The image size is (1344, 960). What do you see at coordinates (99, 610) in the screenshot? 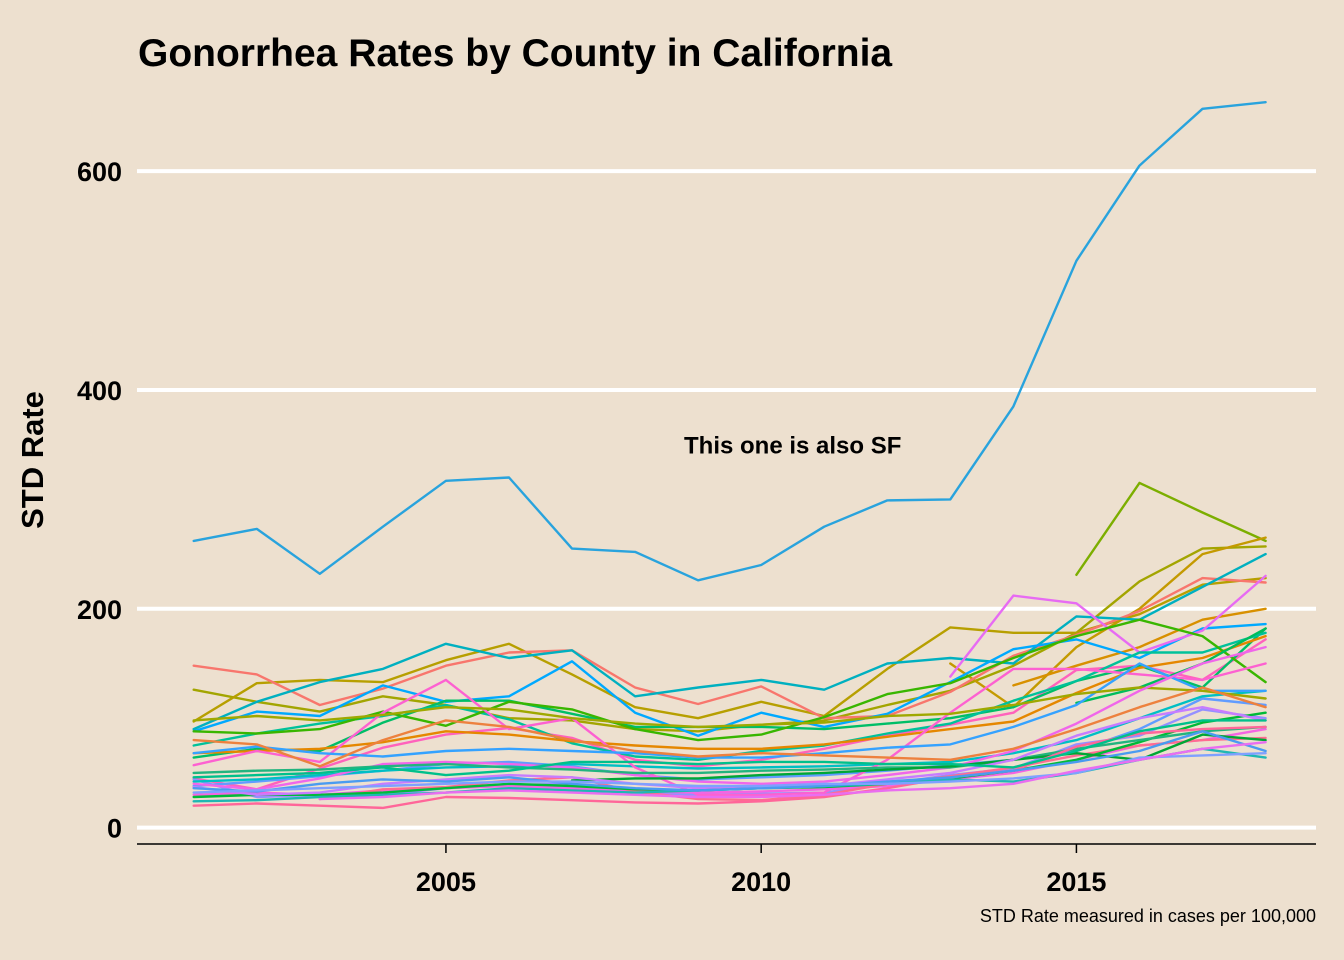
I see `y-tick-label-200: 200` at bounding box center [99, 610].